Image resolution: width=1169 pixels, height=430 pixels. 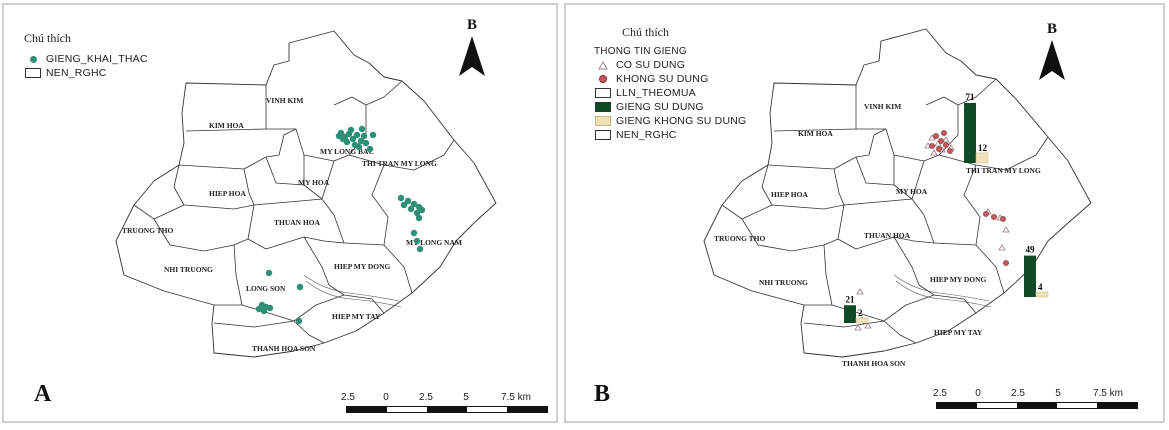 I want to click on dark-green-box-icon, so click(x=603, y=107).